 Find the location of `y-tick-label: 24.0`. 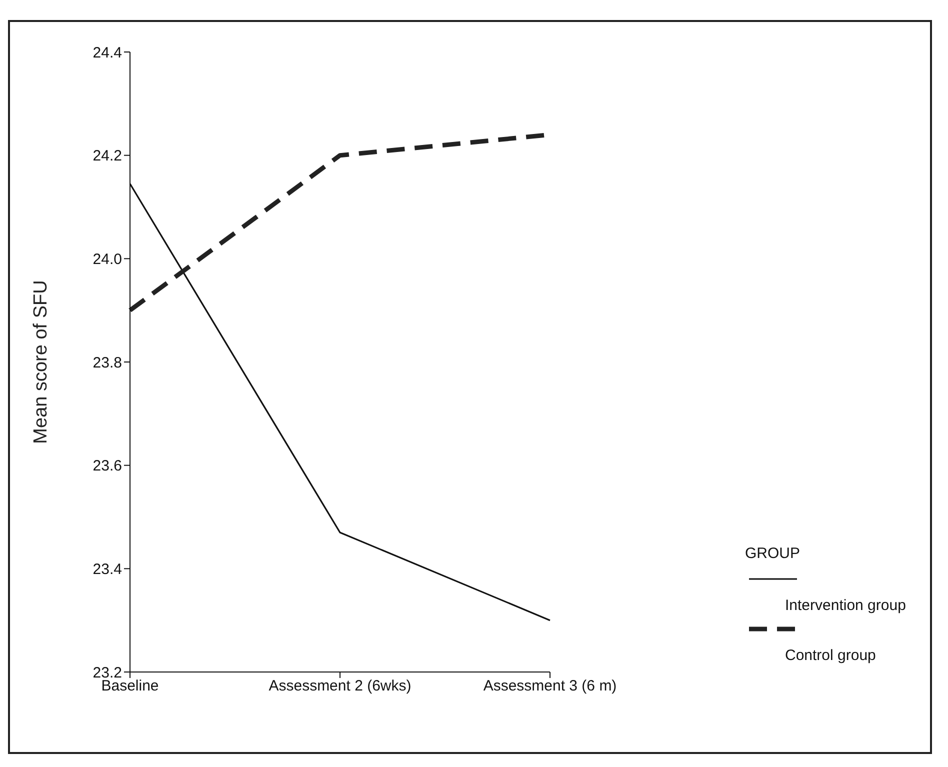

y-tick-label: 24.0 is located at coordinates (107, 259).